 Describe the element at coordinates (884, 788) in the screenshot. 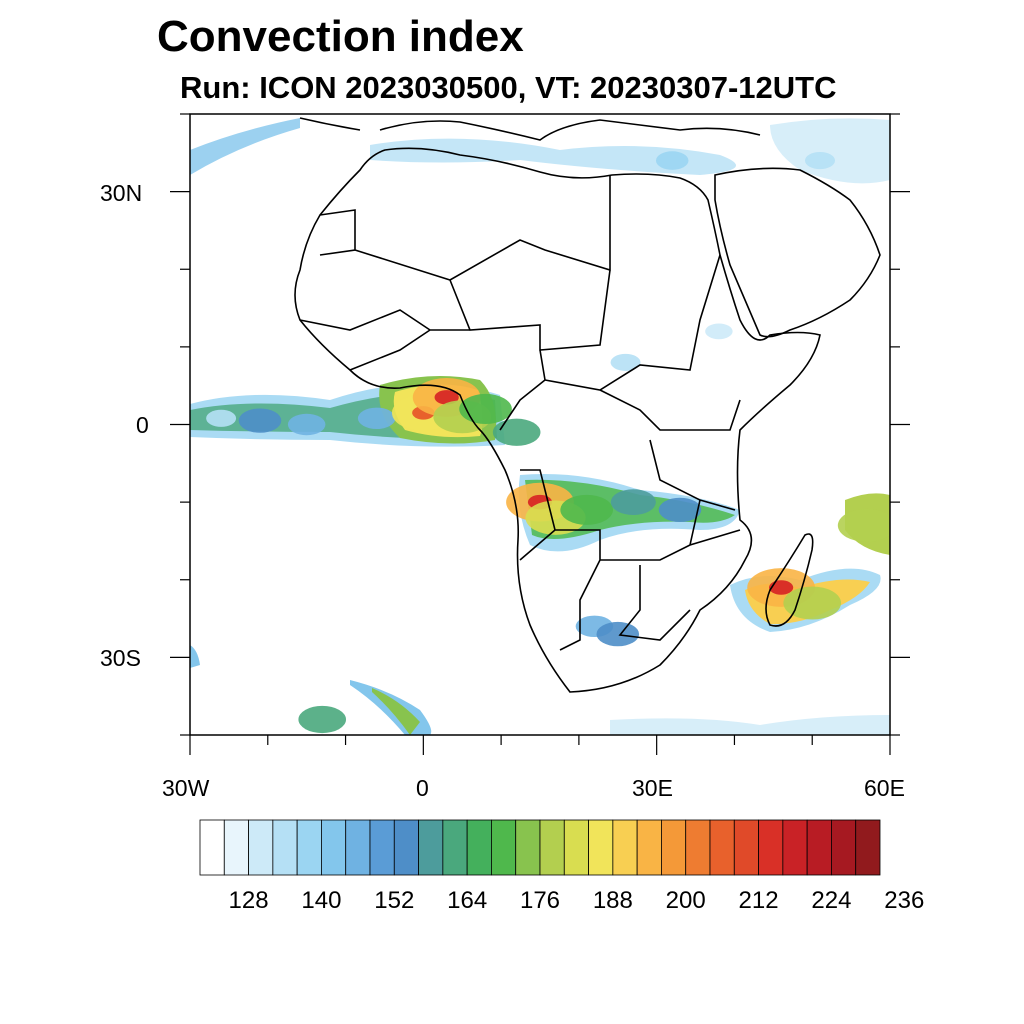

I see `x-tick-label-60e: 60E` at that location.